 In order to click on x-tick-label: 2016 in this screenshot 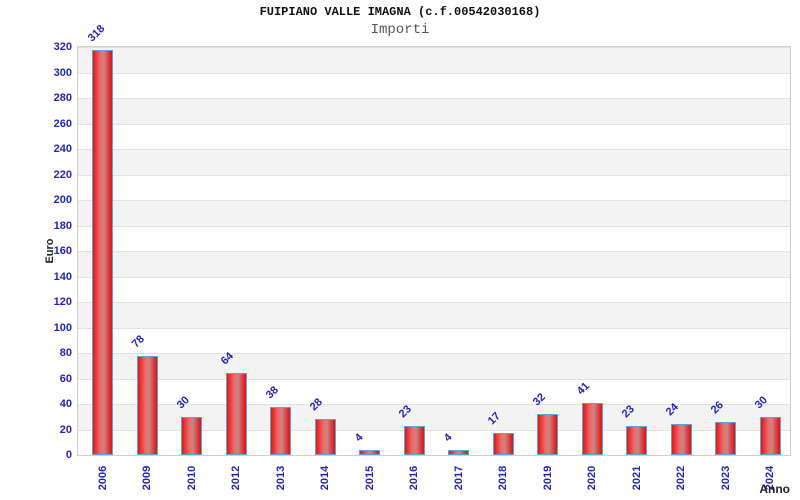, I will do `click(414, 478)`.